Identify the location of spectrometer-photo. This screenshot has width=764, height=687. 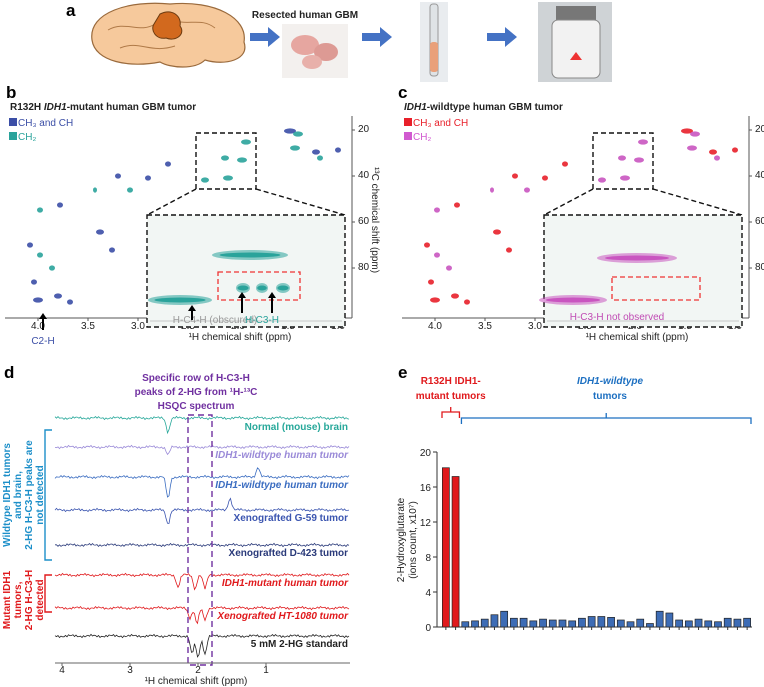
(575, 42).